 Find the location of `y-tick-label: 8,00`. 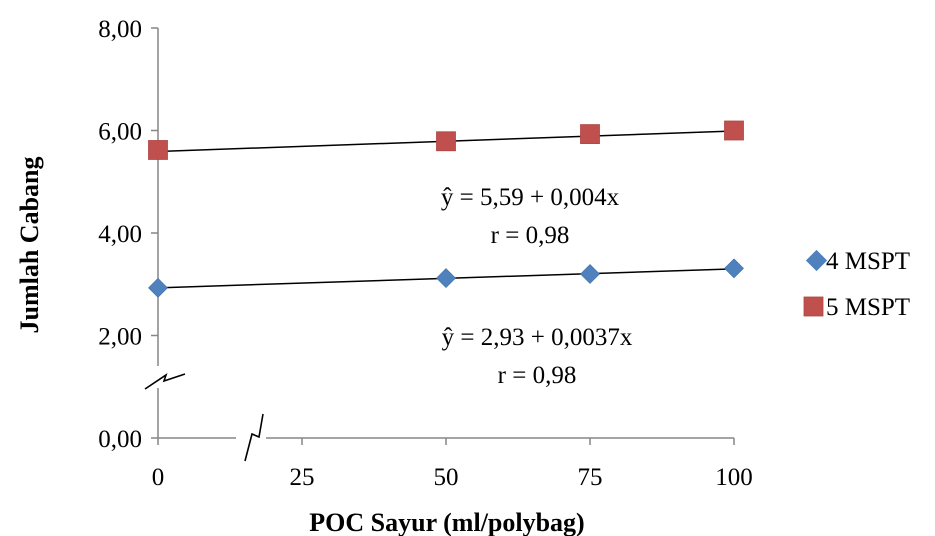

y-tick-label: 8,00 is located at coordinates (120, 29).